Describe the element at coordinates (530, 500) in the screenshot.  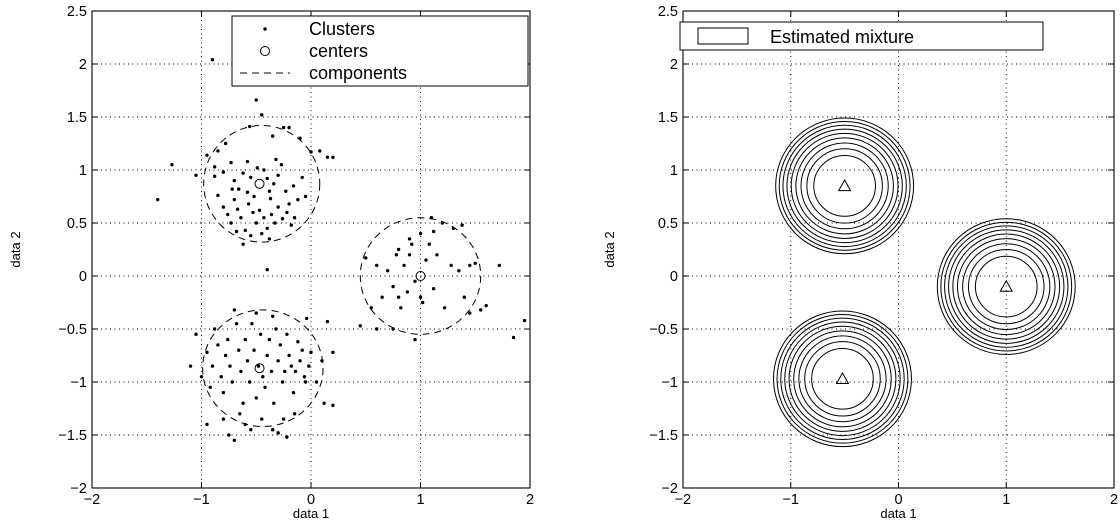
I see `x-tick-label: 2` at that location.